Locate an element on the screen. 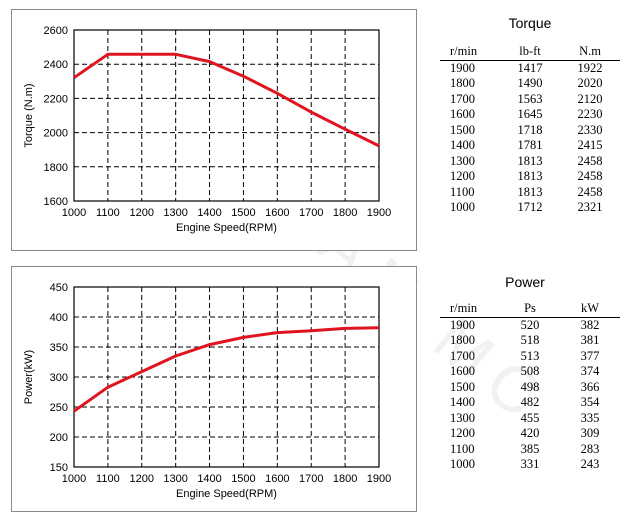  torque-header-nm: N.m is located at coordinates (590, 52).